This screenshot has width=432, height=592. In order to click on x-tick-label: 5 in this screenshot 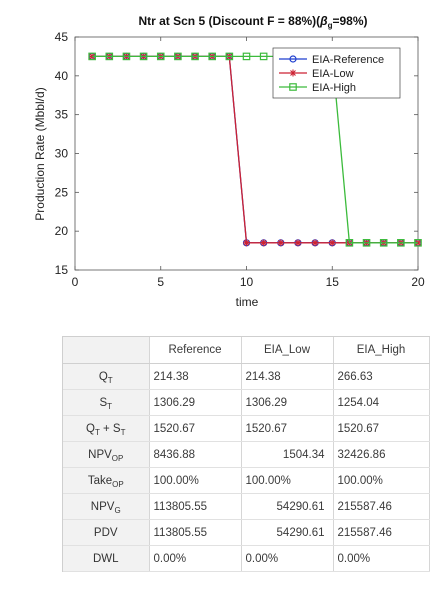, I will do `click(160, 282)`.